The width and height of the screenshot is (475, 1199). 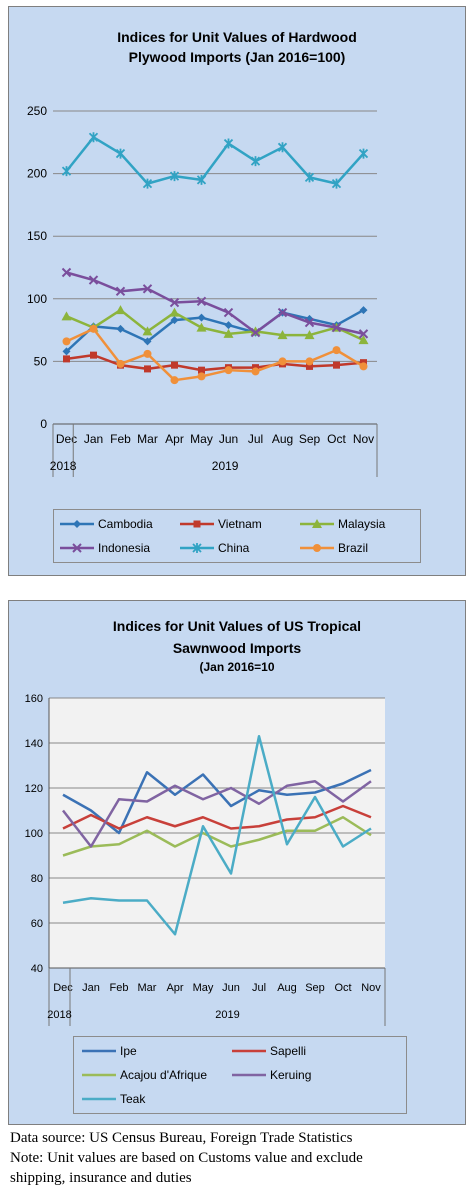 I want to click on legend-item: Acajou d'Afrique, so click(x=144, y=1075).